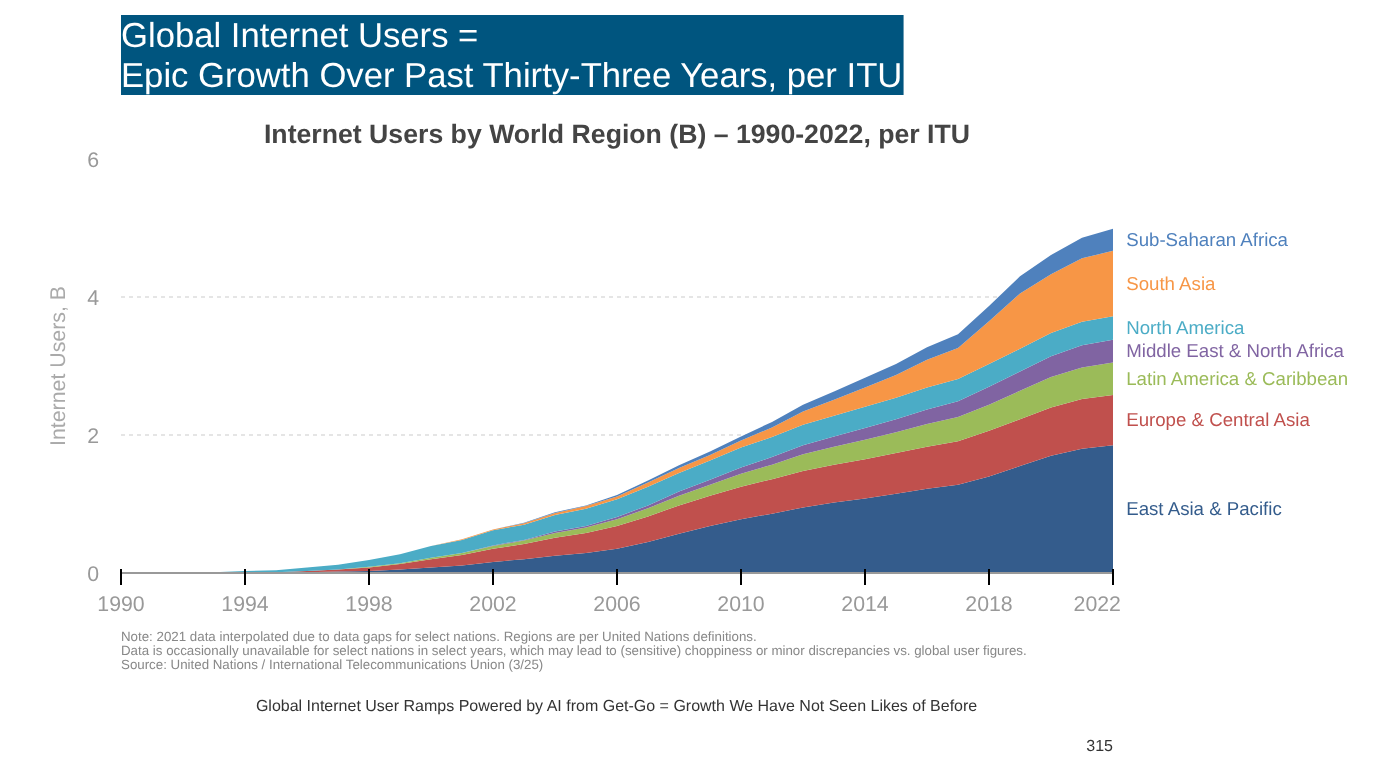 The width and height of the screenshot is (1388, 760). I want to click on x-tick-label: 2014, so click(865, 605).